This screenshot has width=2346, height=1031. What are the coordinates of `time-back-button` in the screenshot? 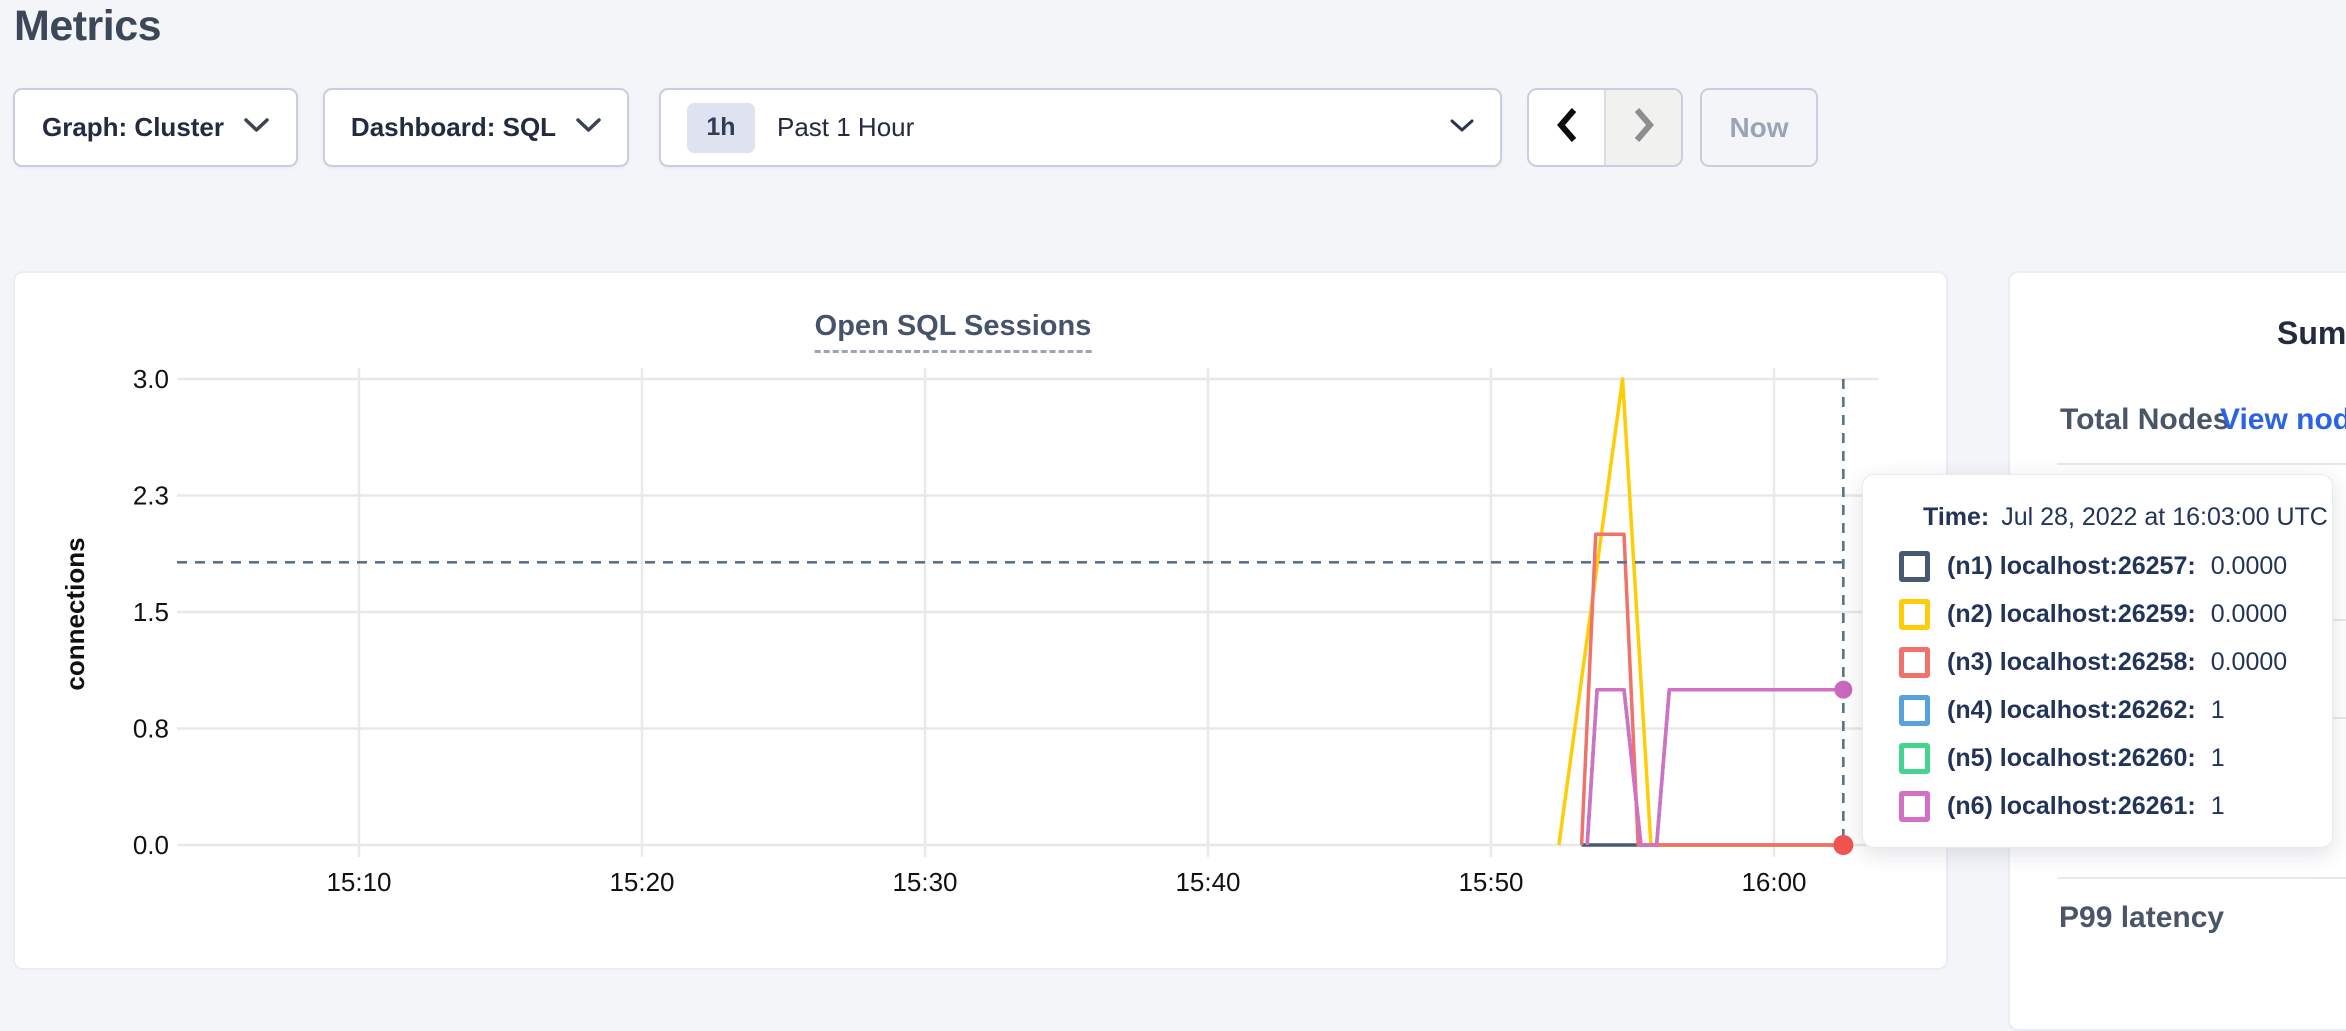 It's located at (1566, 127).